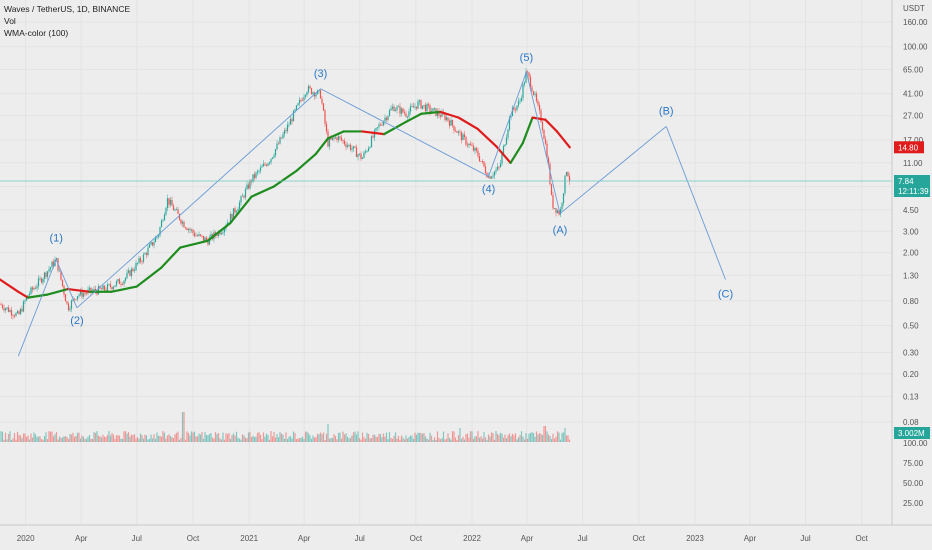  Describe the element at coordinates (285, 427) in the screenshot. I see `volume-bars` at that location.